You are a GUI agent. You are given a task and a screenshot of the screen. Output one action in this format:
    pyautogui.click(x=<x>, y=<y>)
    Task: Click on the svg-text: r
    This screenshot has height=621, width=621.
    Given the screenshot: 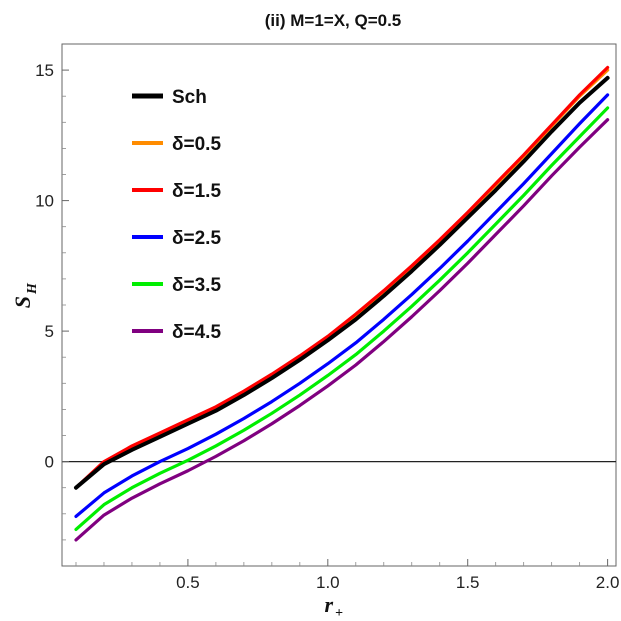 What is the action you would take?
    pyautogui.click(x=328, y=604)
    